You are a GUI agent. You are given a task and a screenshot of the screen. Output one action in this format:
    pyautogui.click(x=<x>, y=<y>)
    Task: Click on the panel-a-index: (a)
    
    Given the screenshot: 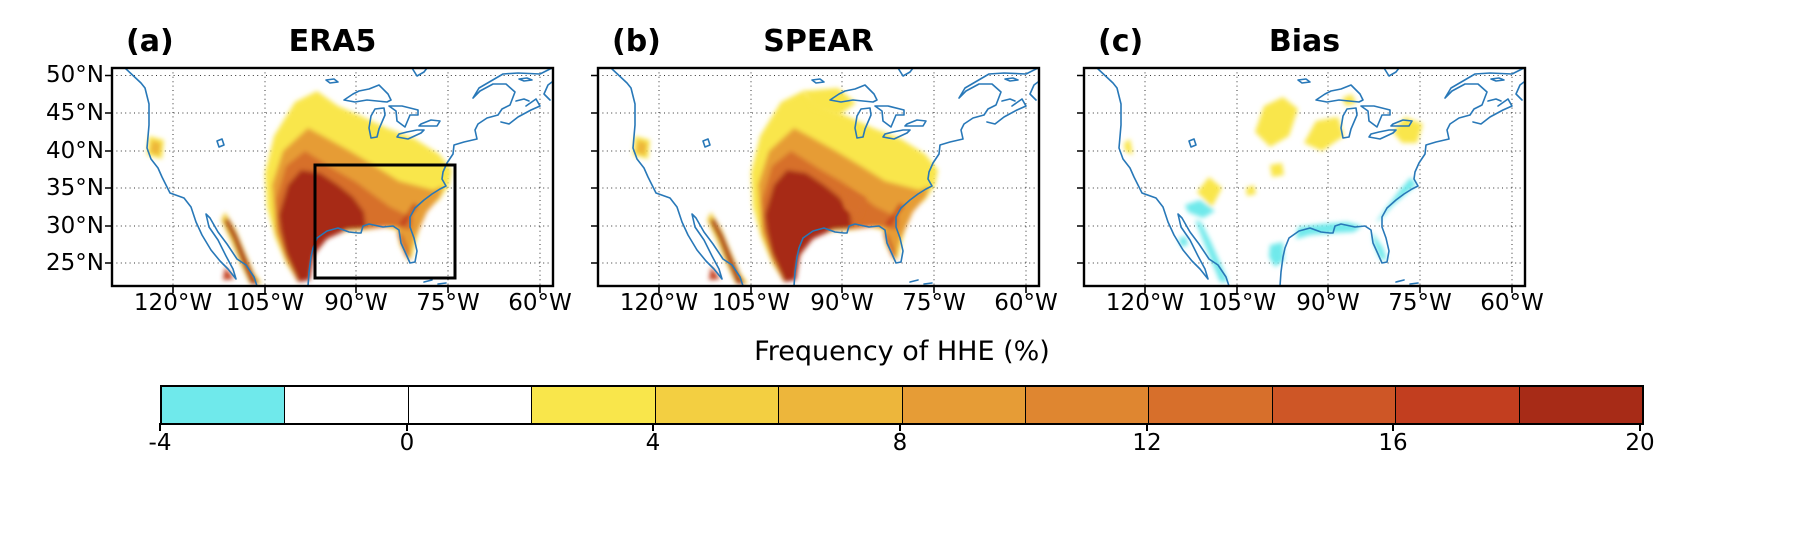 What is the action you would take?
    pyautogui.click(x=150, y=41)
    